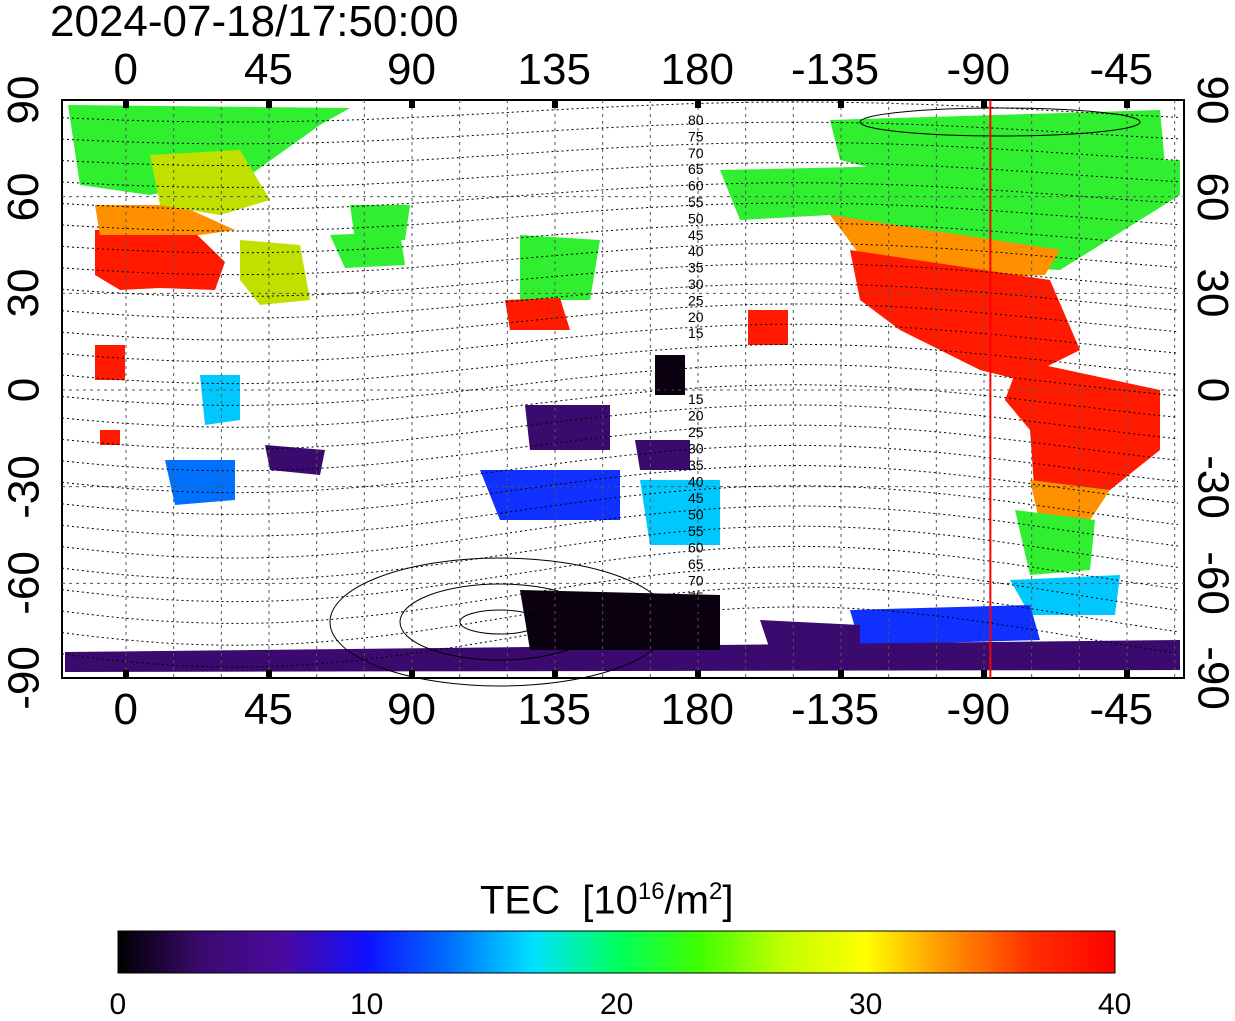 The width and height of the screenshot is (1235, 1021). What do you see at coordinates (295, 460) in the screenshot?
I see `madagascar-patch` at bounding box center [295, 460].